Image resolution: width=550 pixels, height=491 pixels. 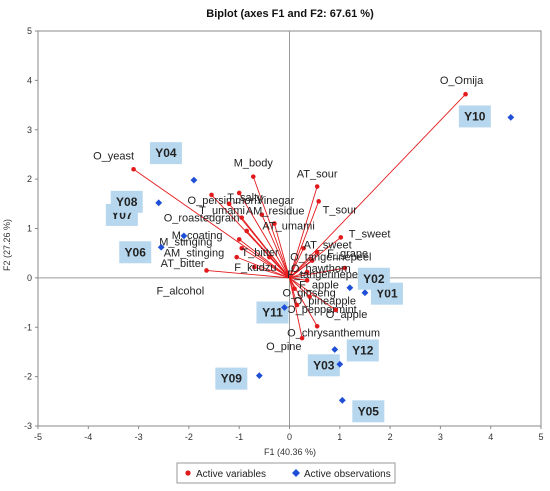 What do you see at coordinates (222, 211) in the screenshot?
I see `variable-label-t-umami: T_umami` at bounding box center [222, 211].